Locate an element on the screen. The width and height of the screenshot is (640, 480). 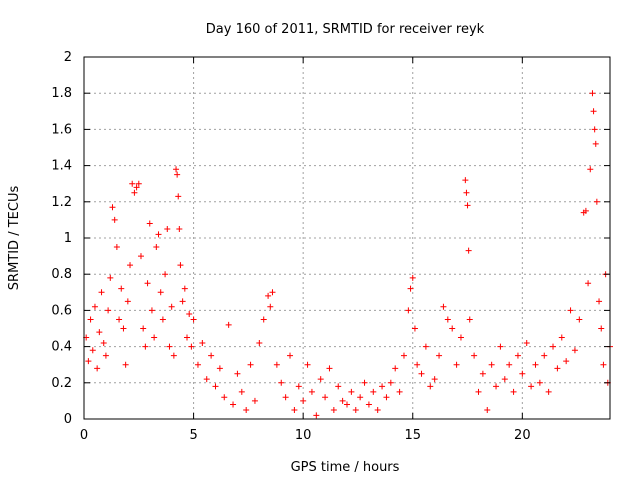
y-tick-label: 1.6 is located at coordinates (61, 129).